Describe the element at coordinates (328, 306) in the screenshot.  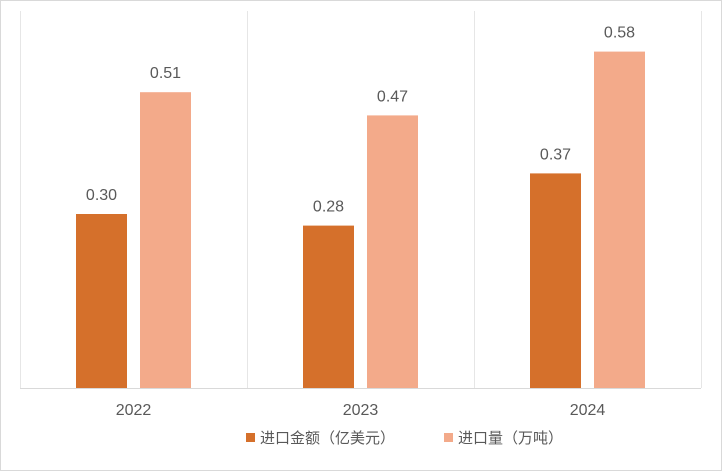
I see `bar-import-value-2023` at that location.